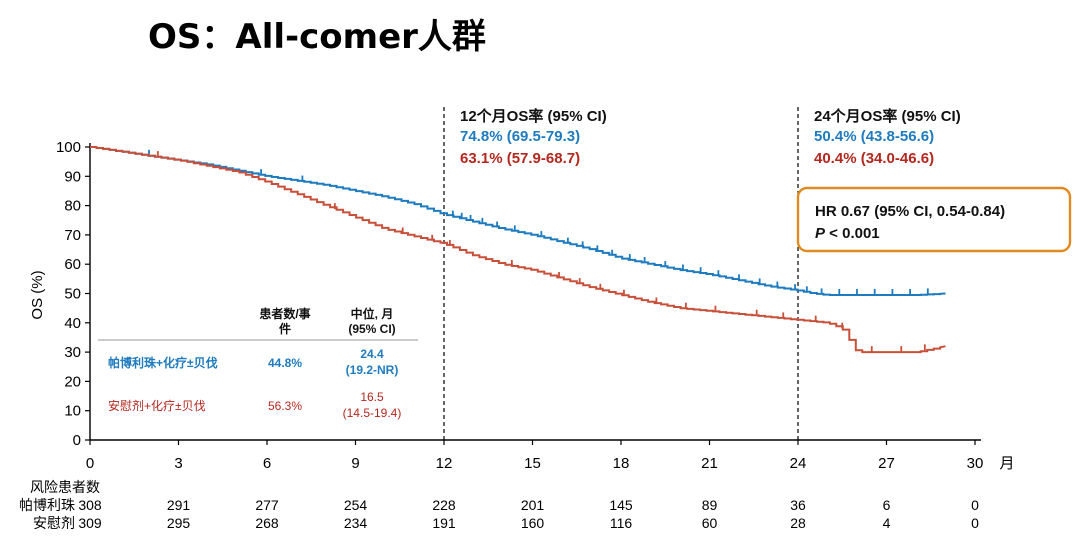  What do you see at coordinates (532, 463) in the screenshot?
I see `x-tick-label: 15` at bounding box center [532, 463].